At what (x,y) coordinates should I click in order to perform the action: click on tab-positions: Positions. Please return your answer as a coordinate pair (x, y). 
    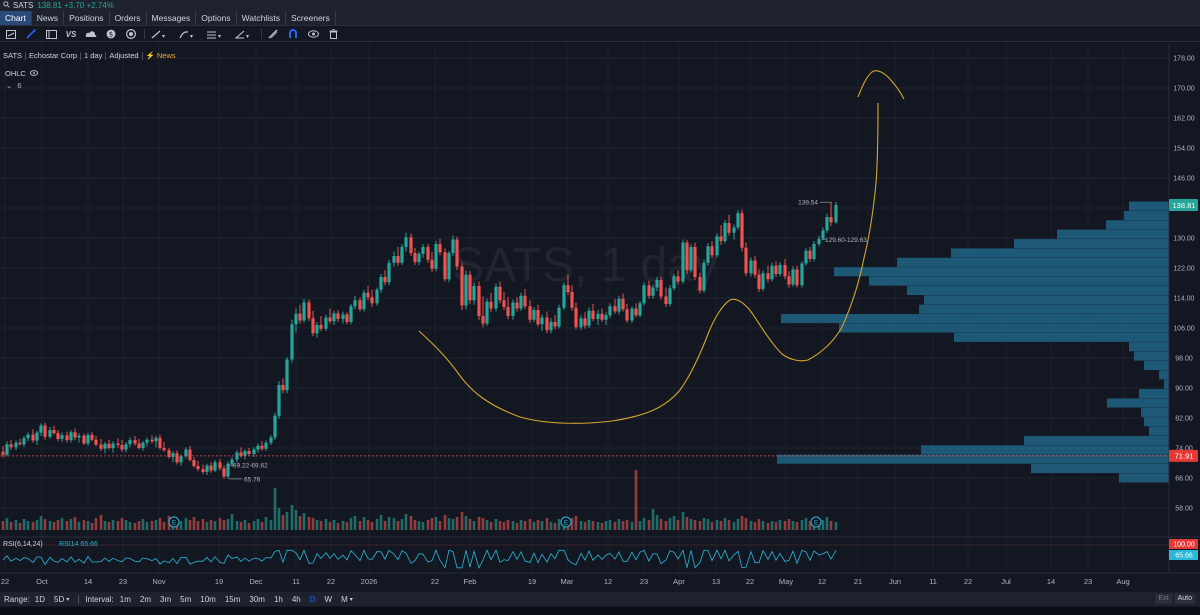
    Looking at the image, I should click on (87, 18).